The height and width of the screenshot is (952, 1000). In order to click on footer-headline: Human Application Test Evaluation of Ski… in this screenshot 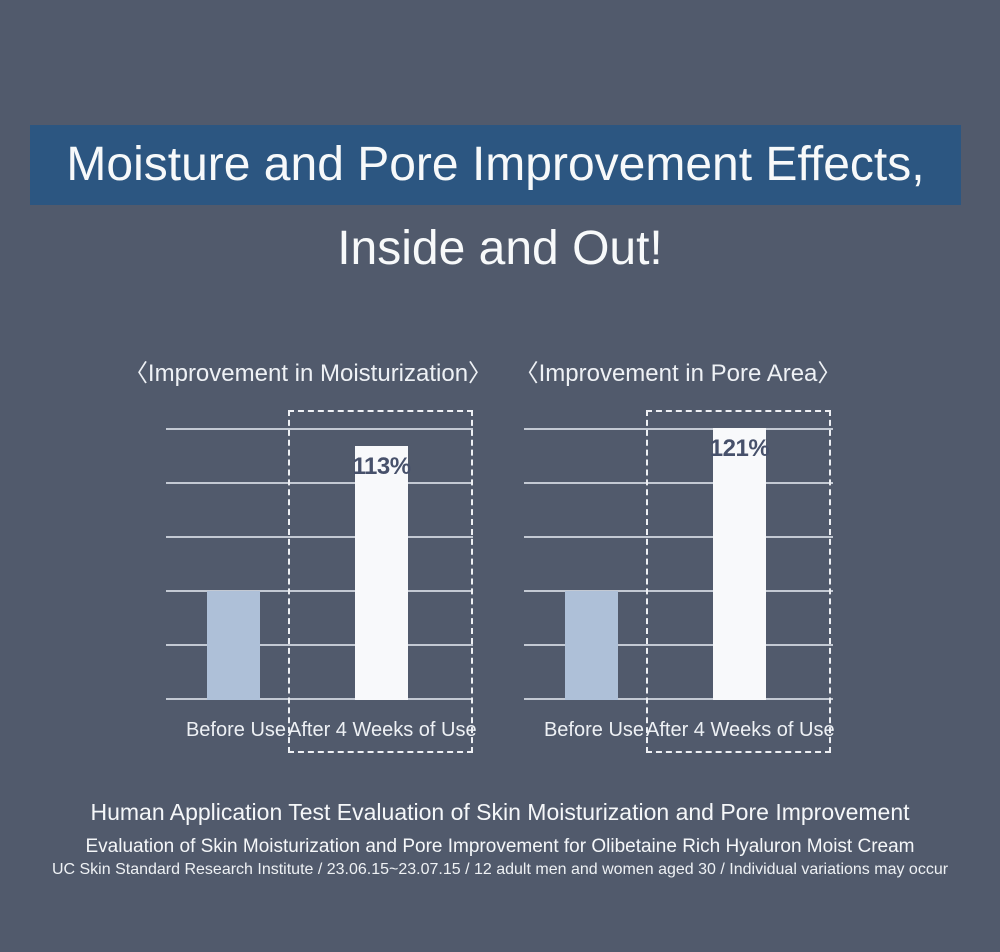, I will do `click(500, 812)`.